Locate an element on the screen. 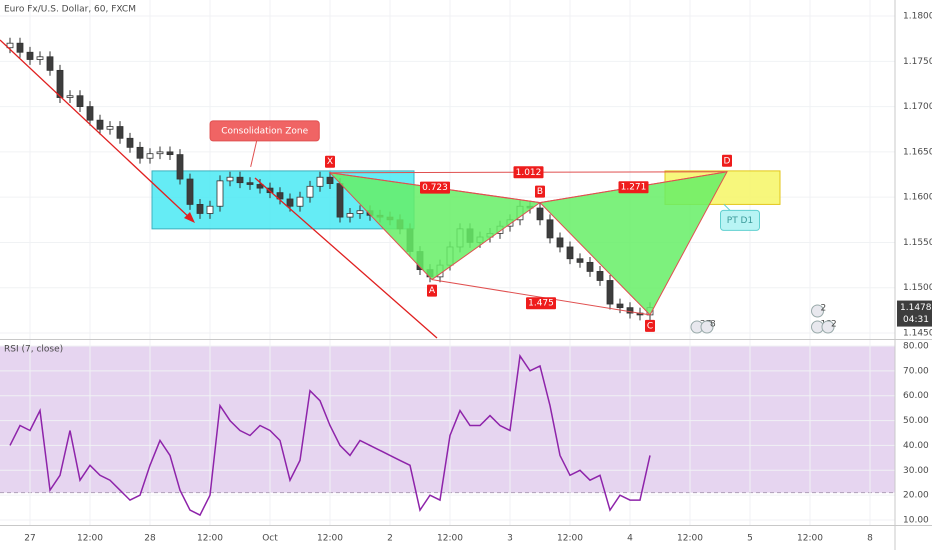 The width and height of the screenshot is (932, 550). y-tick-label: 1.17000 is located at coordinates (917, 107).